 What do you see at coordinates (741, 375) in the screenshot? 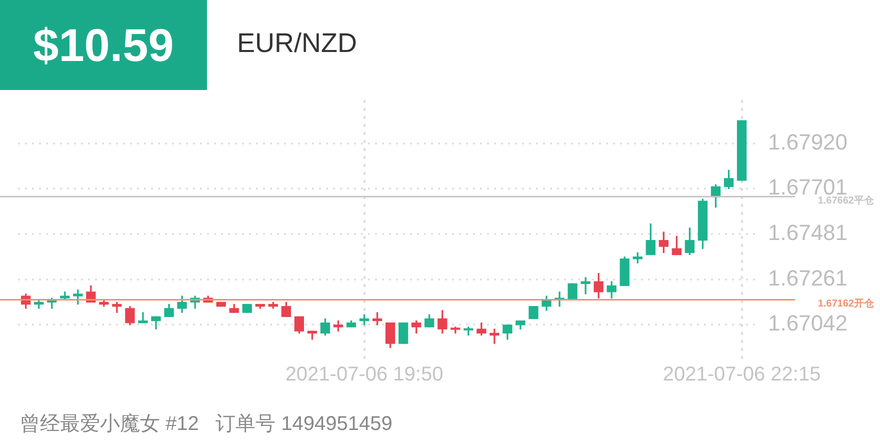
I see `x-tick-label: 2021-07-06 22:15` at bounding box center [741, 375].